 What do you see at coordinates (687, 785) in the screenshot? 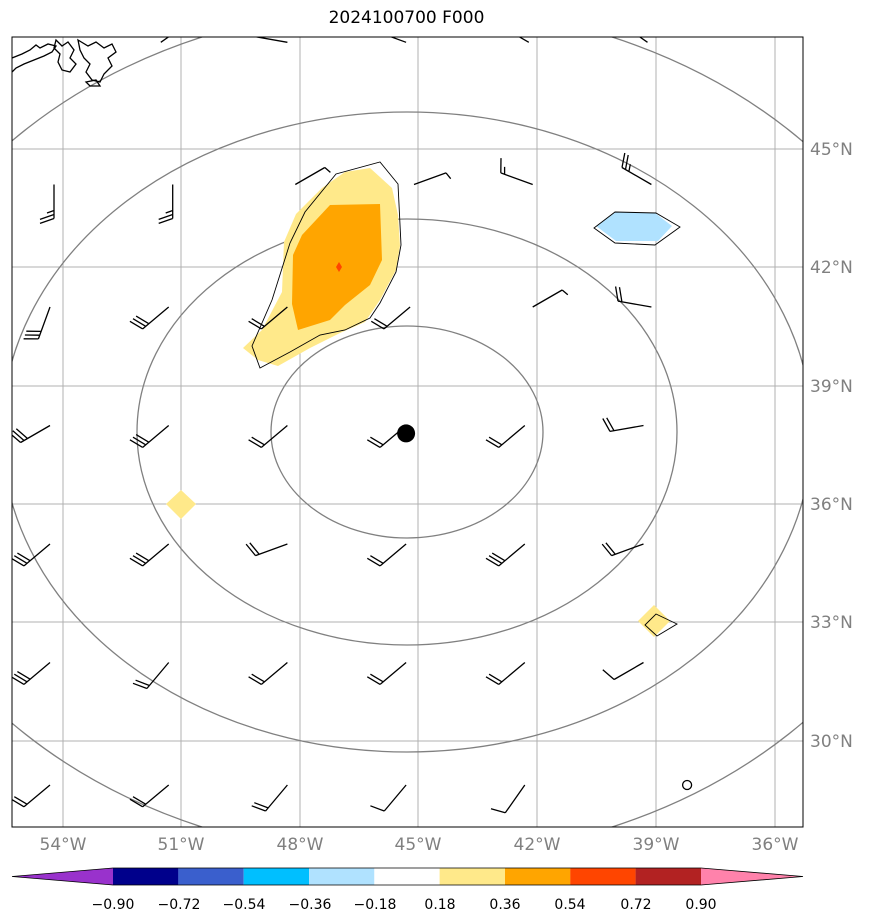
I see `wind-barb-calm` at bounding box center [687, 785].